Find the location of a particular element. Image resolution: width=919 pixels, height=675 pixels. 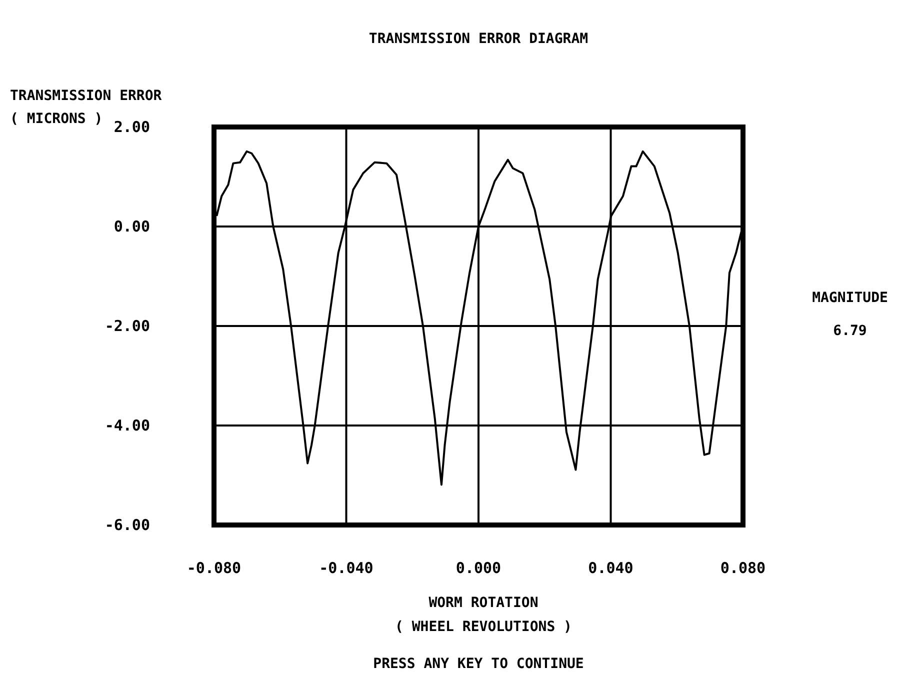

chart-title: TRANSMISSION ERROR DIAGRAM is located at coordinates (478, 39).